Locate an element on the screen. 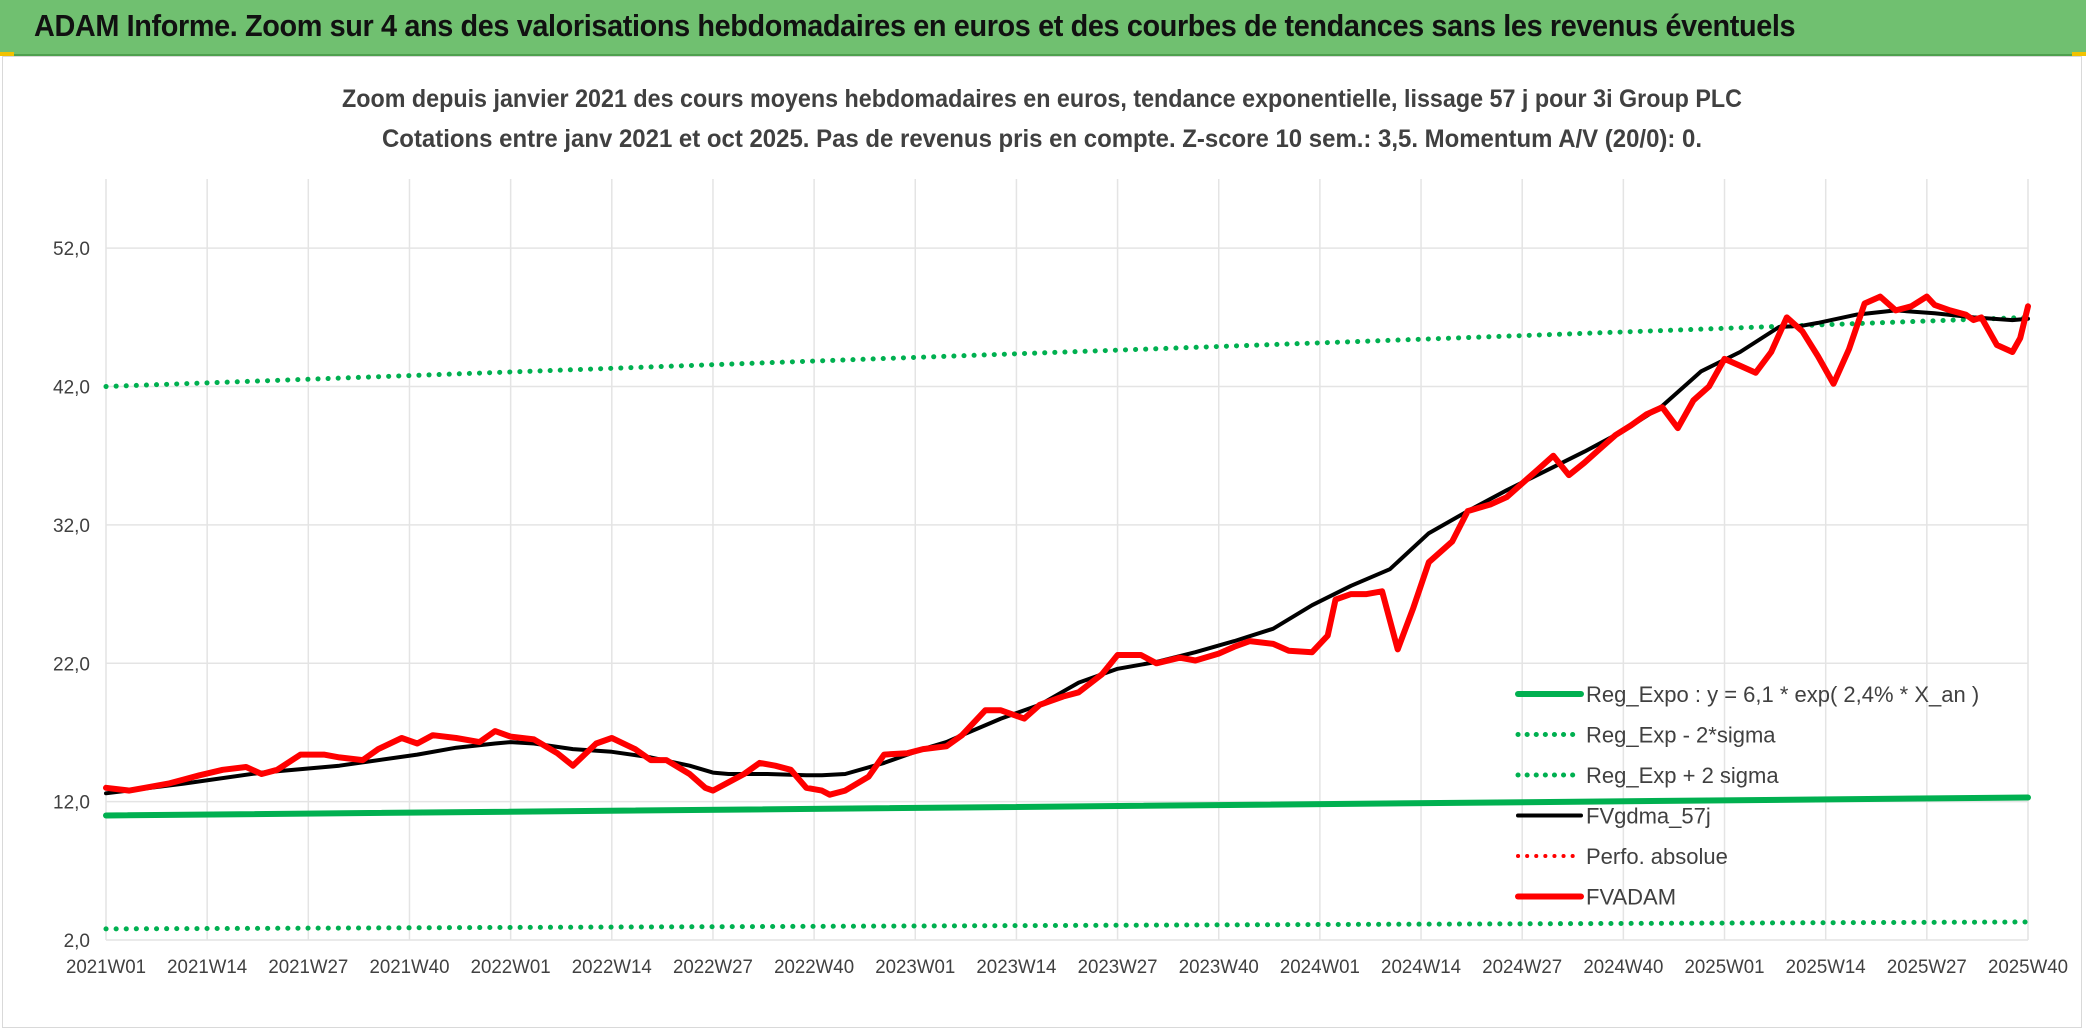 This screenshot has width=2086, height=1031. legend-label: Reg_Exp + 2 sigma is located at coordinates (1682, 775).